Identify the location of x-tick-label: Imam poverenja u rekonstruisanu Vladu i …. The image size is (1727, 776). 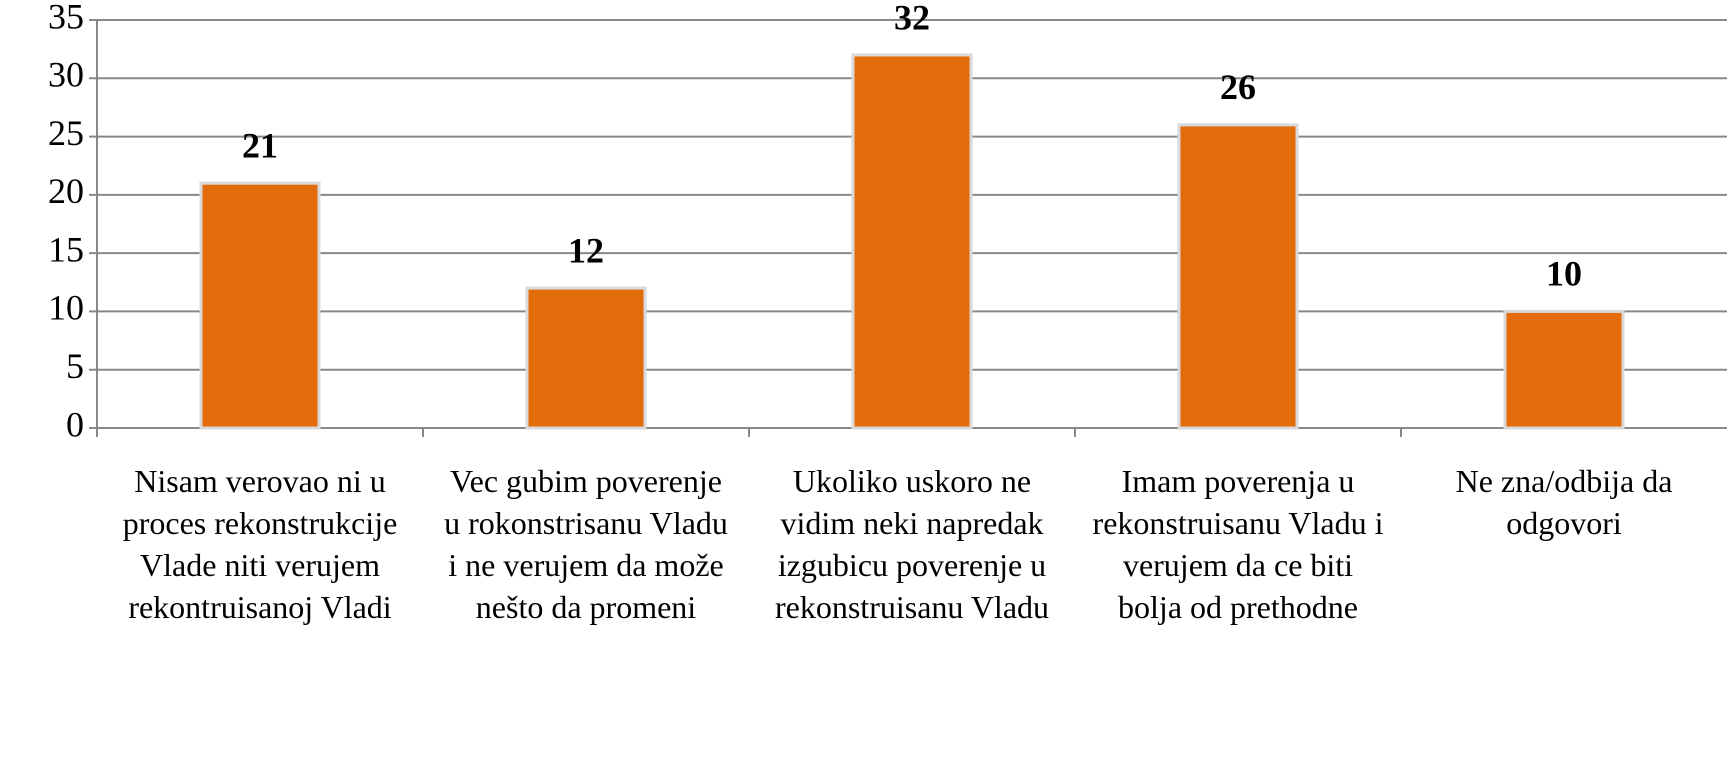
(1238, 544).